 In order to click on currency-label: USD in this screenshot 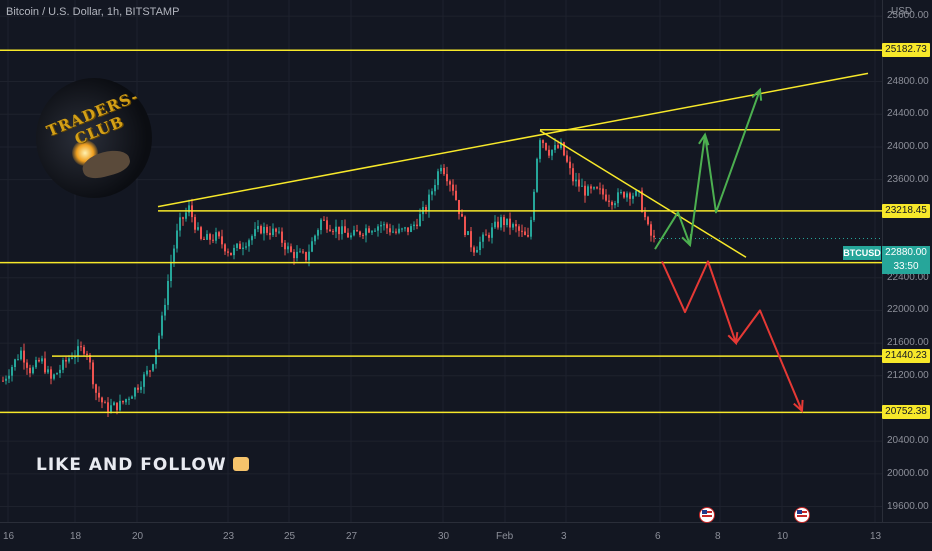, I will do `click(902, 11)`.